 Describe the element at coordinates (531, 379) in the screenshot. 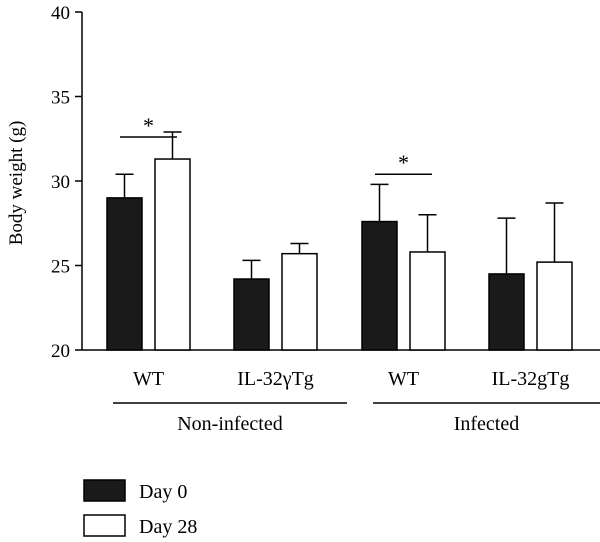

I see `x-tick-label: IL-32gTg` at that location.